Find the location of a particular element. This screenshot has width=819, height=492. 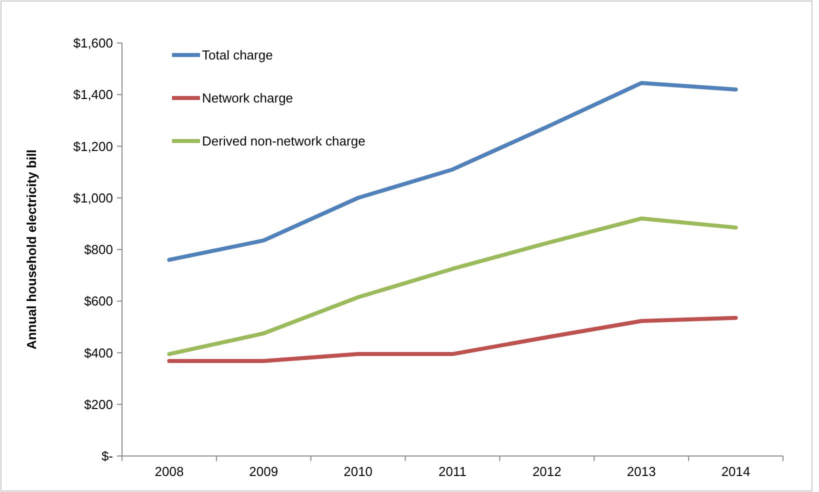

y-tick-label: $1,200 is located at coordinates (93, 146).